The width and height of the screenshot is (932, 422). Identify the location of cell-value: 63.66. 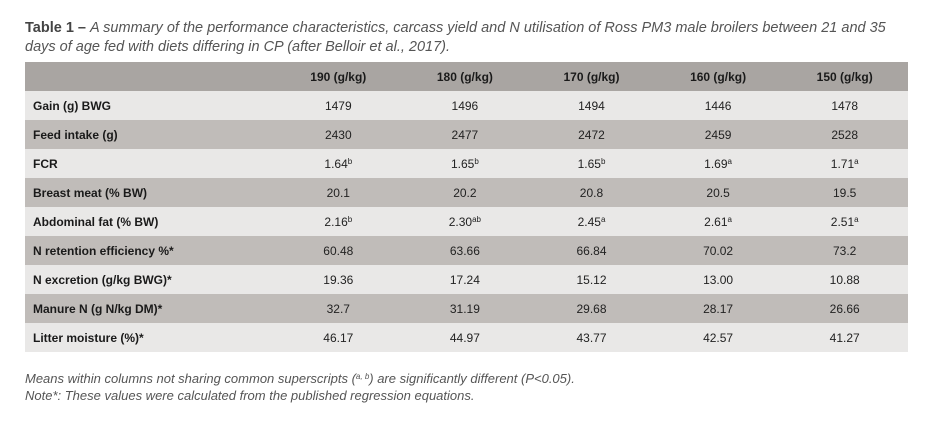
(464, 250).